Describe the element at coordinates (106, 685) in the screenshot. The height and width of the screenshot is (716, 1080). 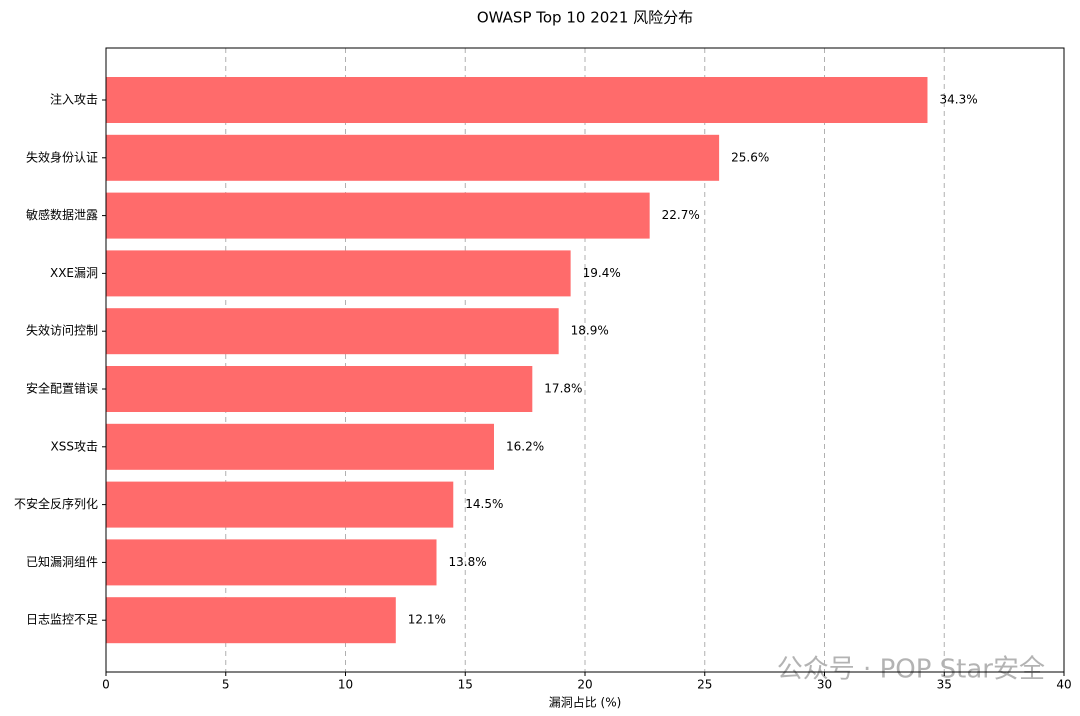
I see `x-tick-label: 0` at that location.